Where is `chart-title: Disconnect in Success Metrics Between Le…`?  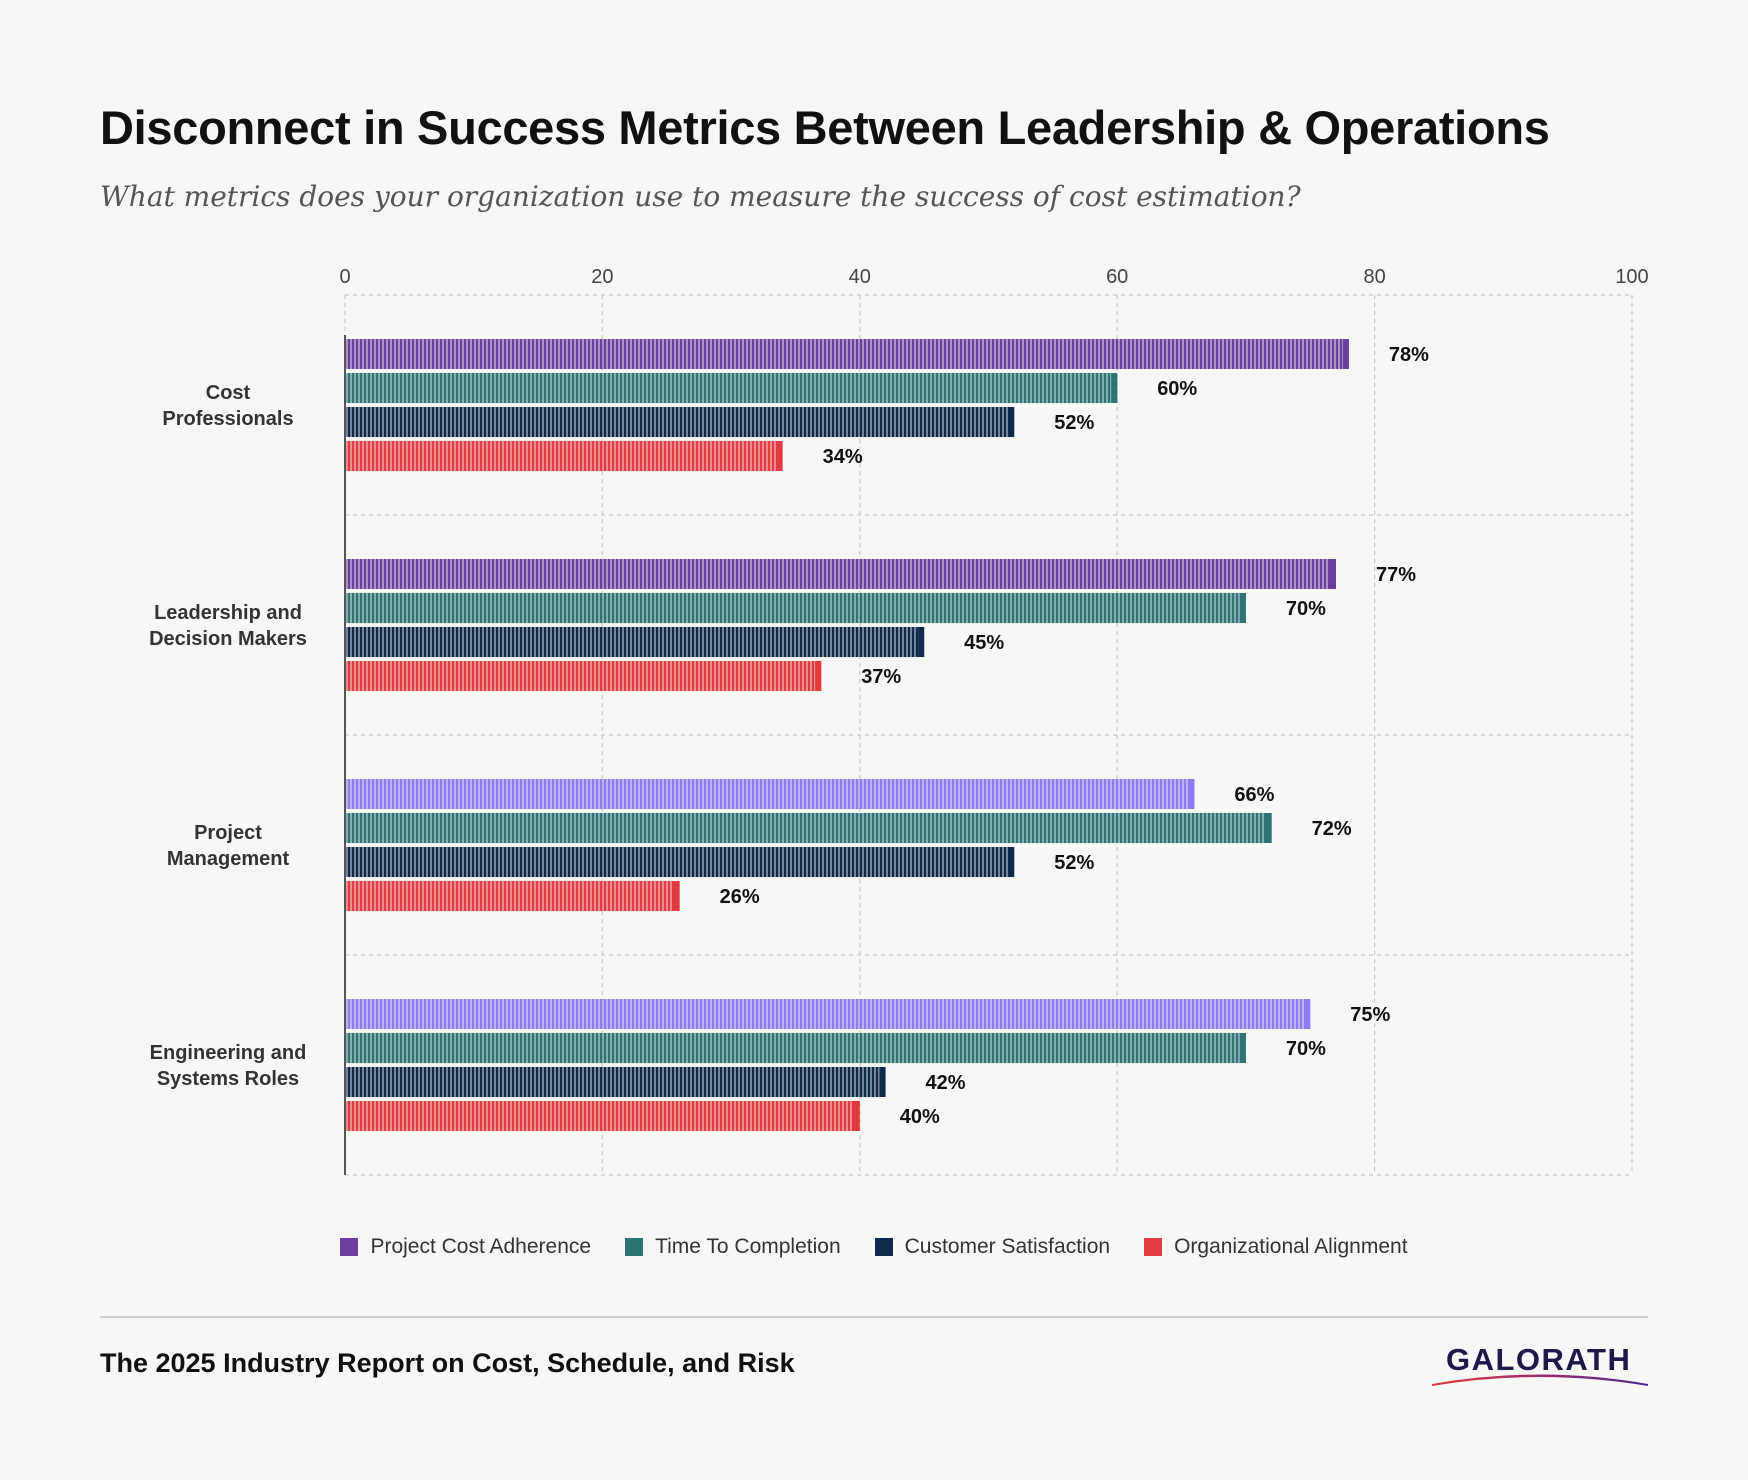
chart-title: Disconnect in Success Metrics Between Le… is located at coordinates (825, 127).